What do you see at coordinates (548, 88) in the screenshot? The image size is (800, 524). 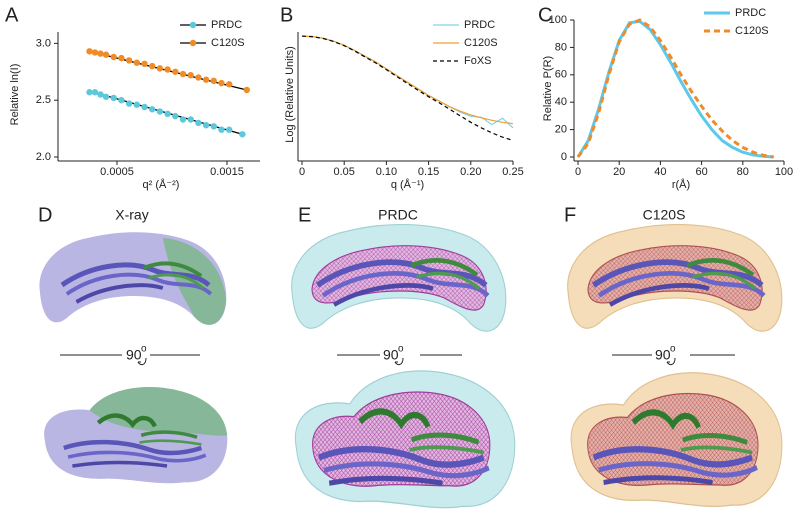 I see `y-axis-label: Relative P(R)` at bounding box center [548, 88].